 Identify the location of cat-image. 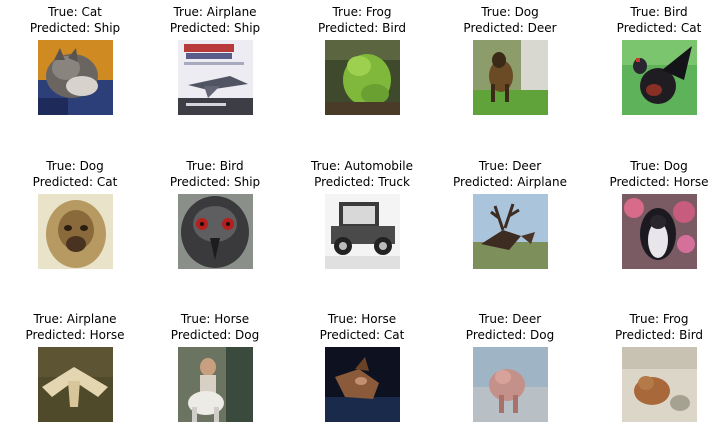
(75, 77).